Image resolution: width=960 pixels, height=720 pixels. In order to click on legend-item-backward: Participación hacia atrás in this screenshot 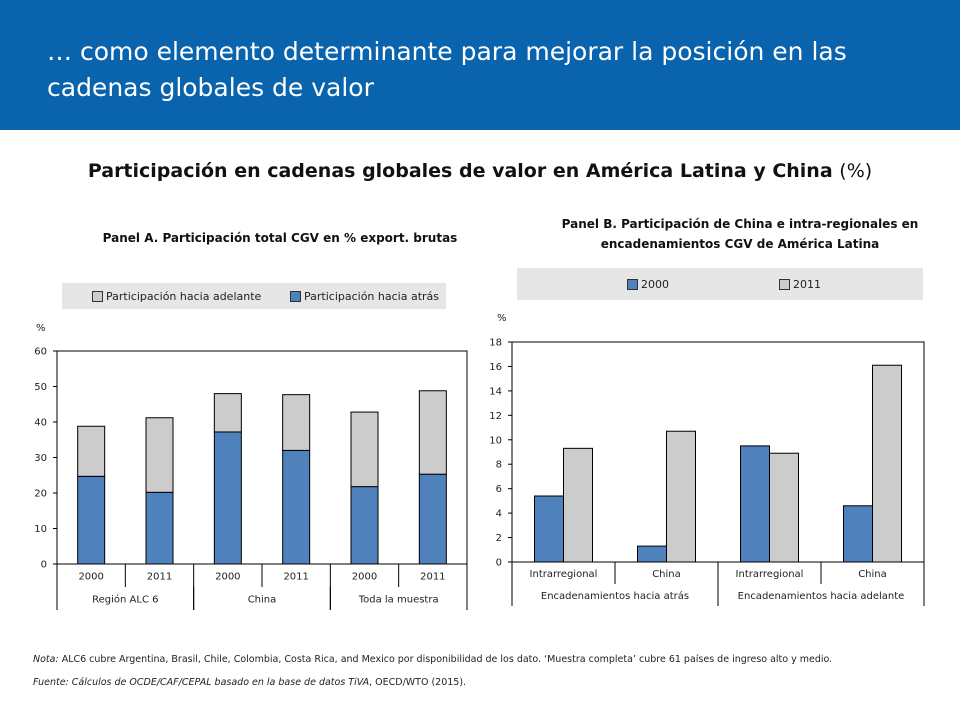, I will do `click(364, 296)`.